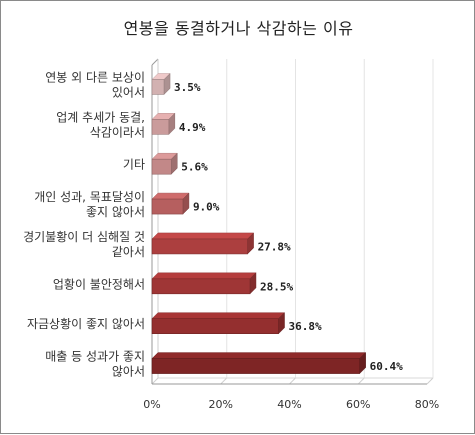  I want to click on data-label: 5.6%, so click(194, 167).